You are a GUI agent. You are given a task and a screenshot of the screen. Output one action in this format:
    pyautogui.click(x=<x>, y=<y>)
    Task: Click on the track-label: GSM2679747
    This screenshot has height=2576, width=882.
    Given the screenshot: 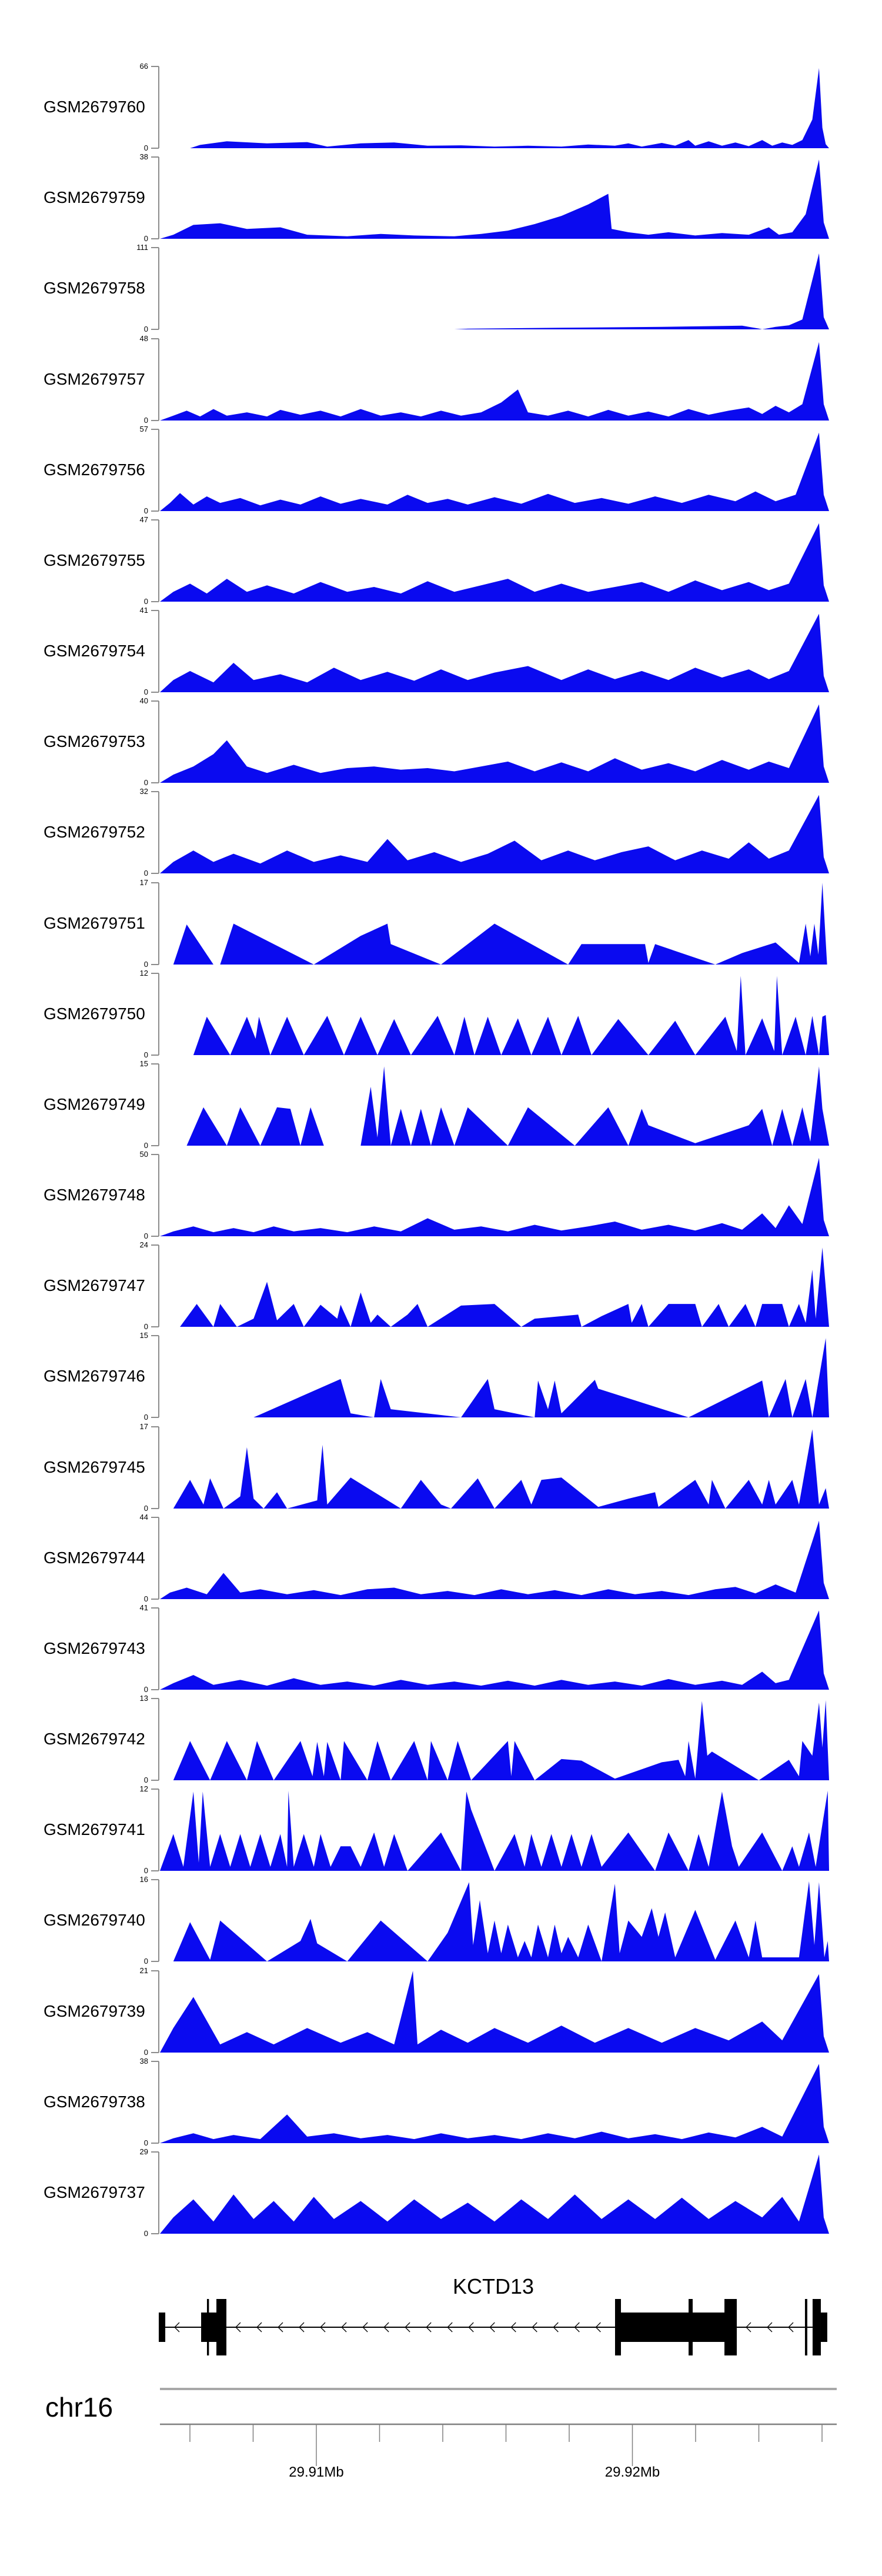 What is the action you would take?
    pyautogui.click(x=94, y=1285)
    